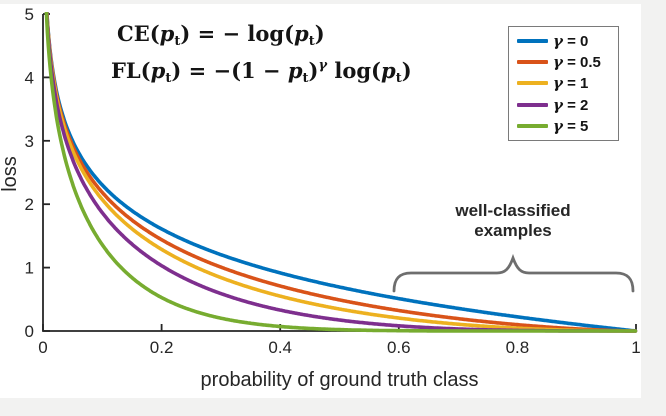 Image resolution: width=666 pixels, height=416 pixels. What do you see at coordinates (578, 41) in the screenshot?
I see `gamma-value: = 0` at bounding box center [578, 41].